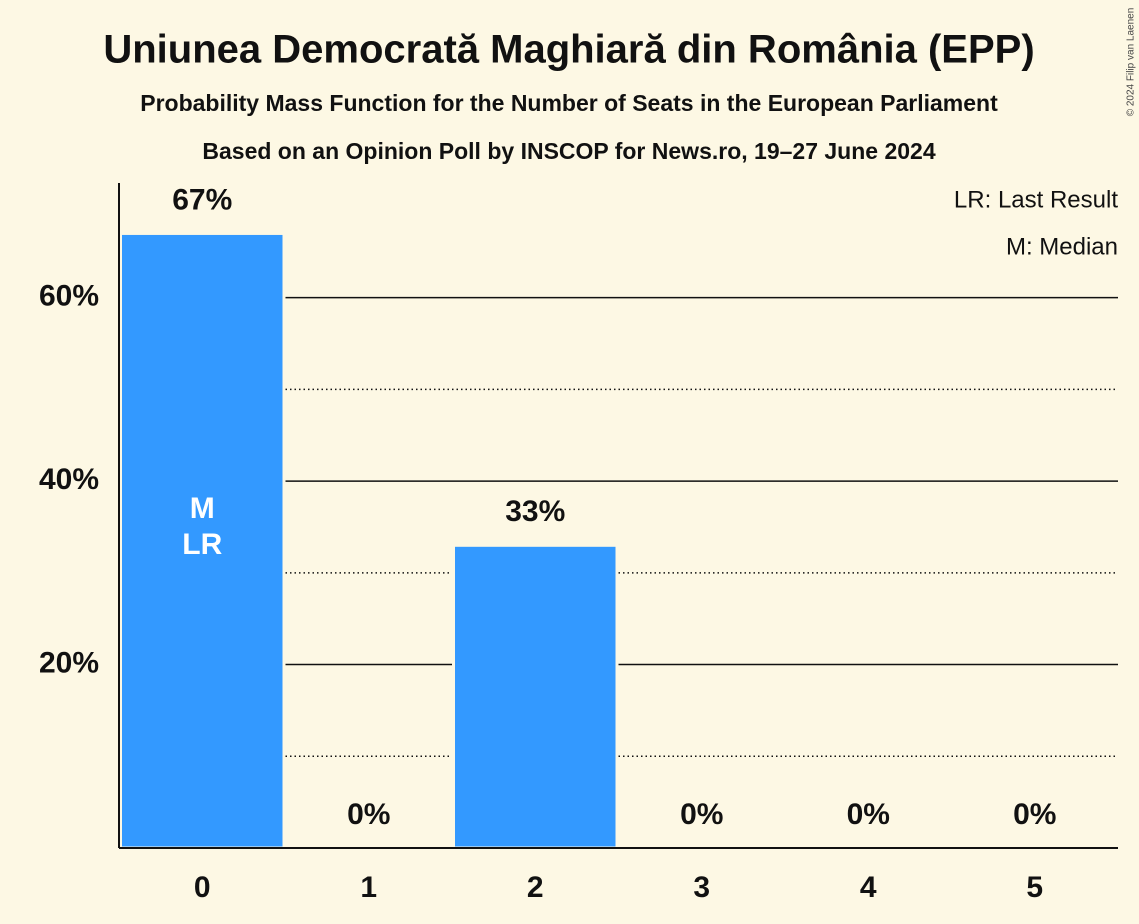 This screenshot has height=924, width=1139. I want to click on bar-marker: LR, so click(202, 544).